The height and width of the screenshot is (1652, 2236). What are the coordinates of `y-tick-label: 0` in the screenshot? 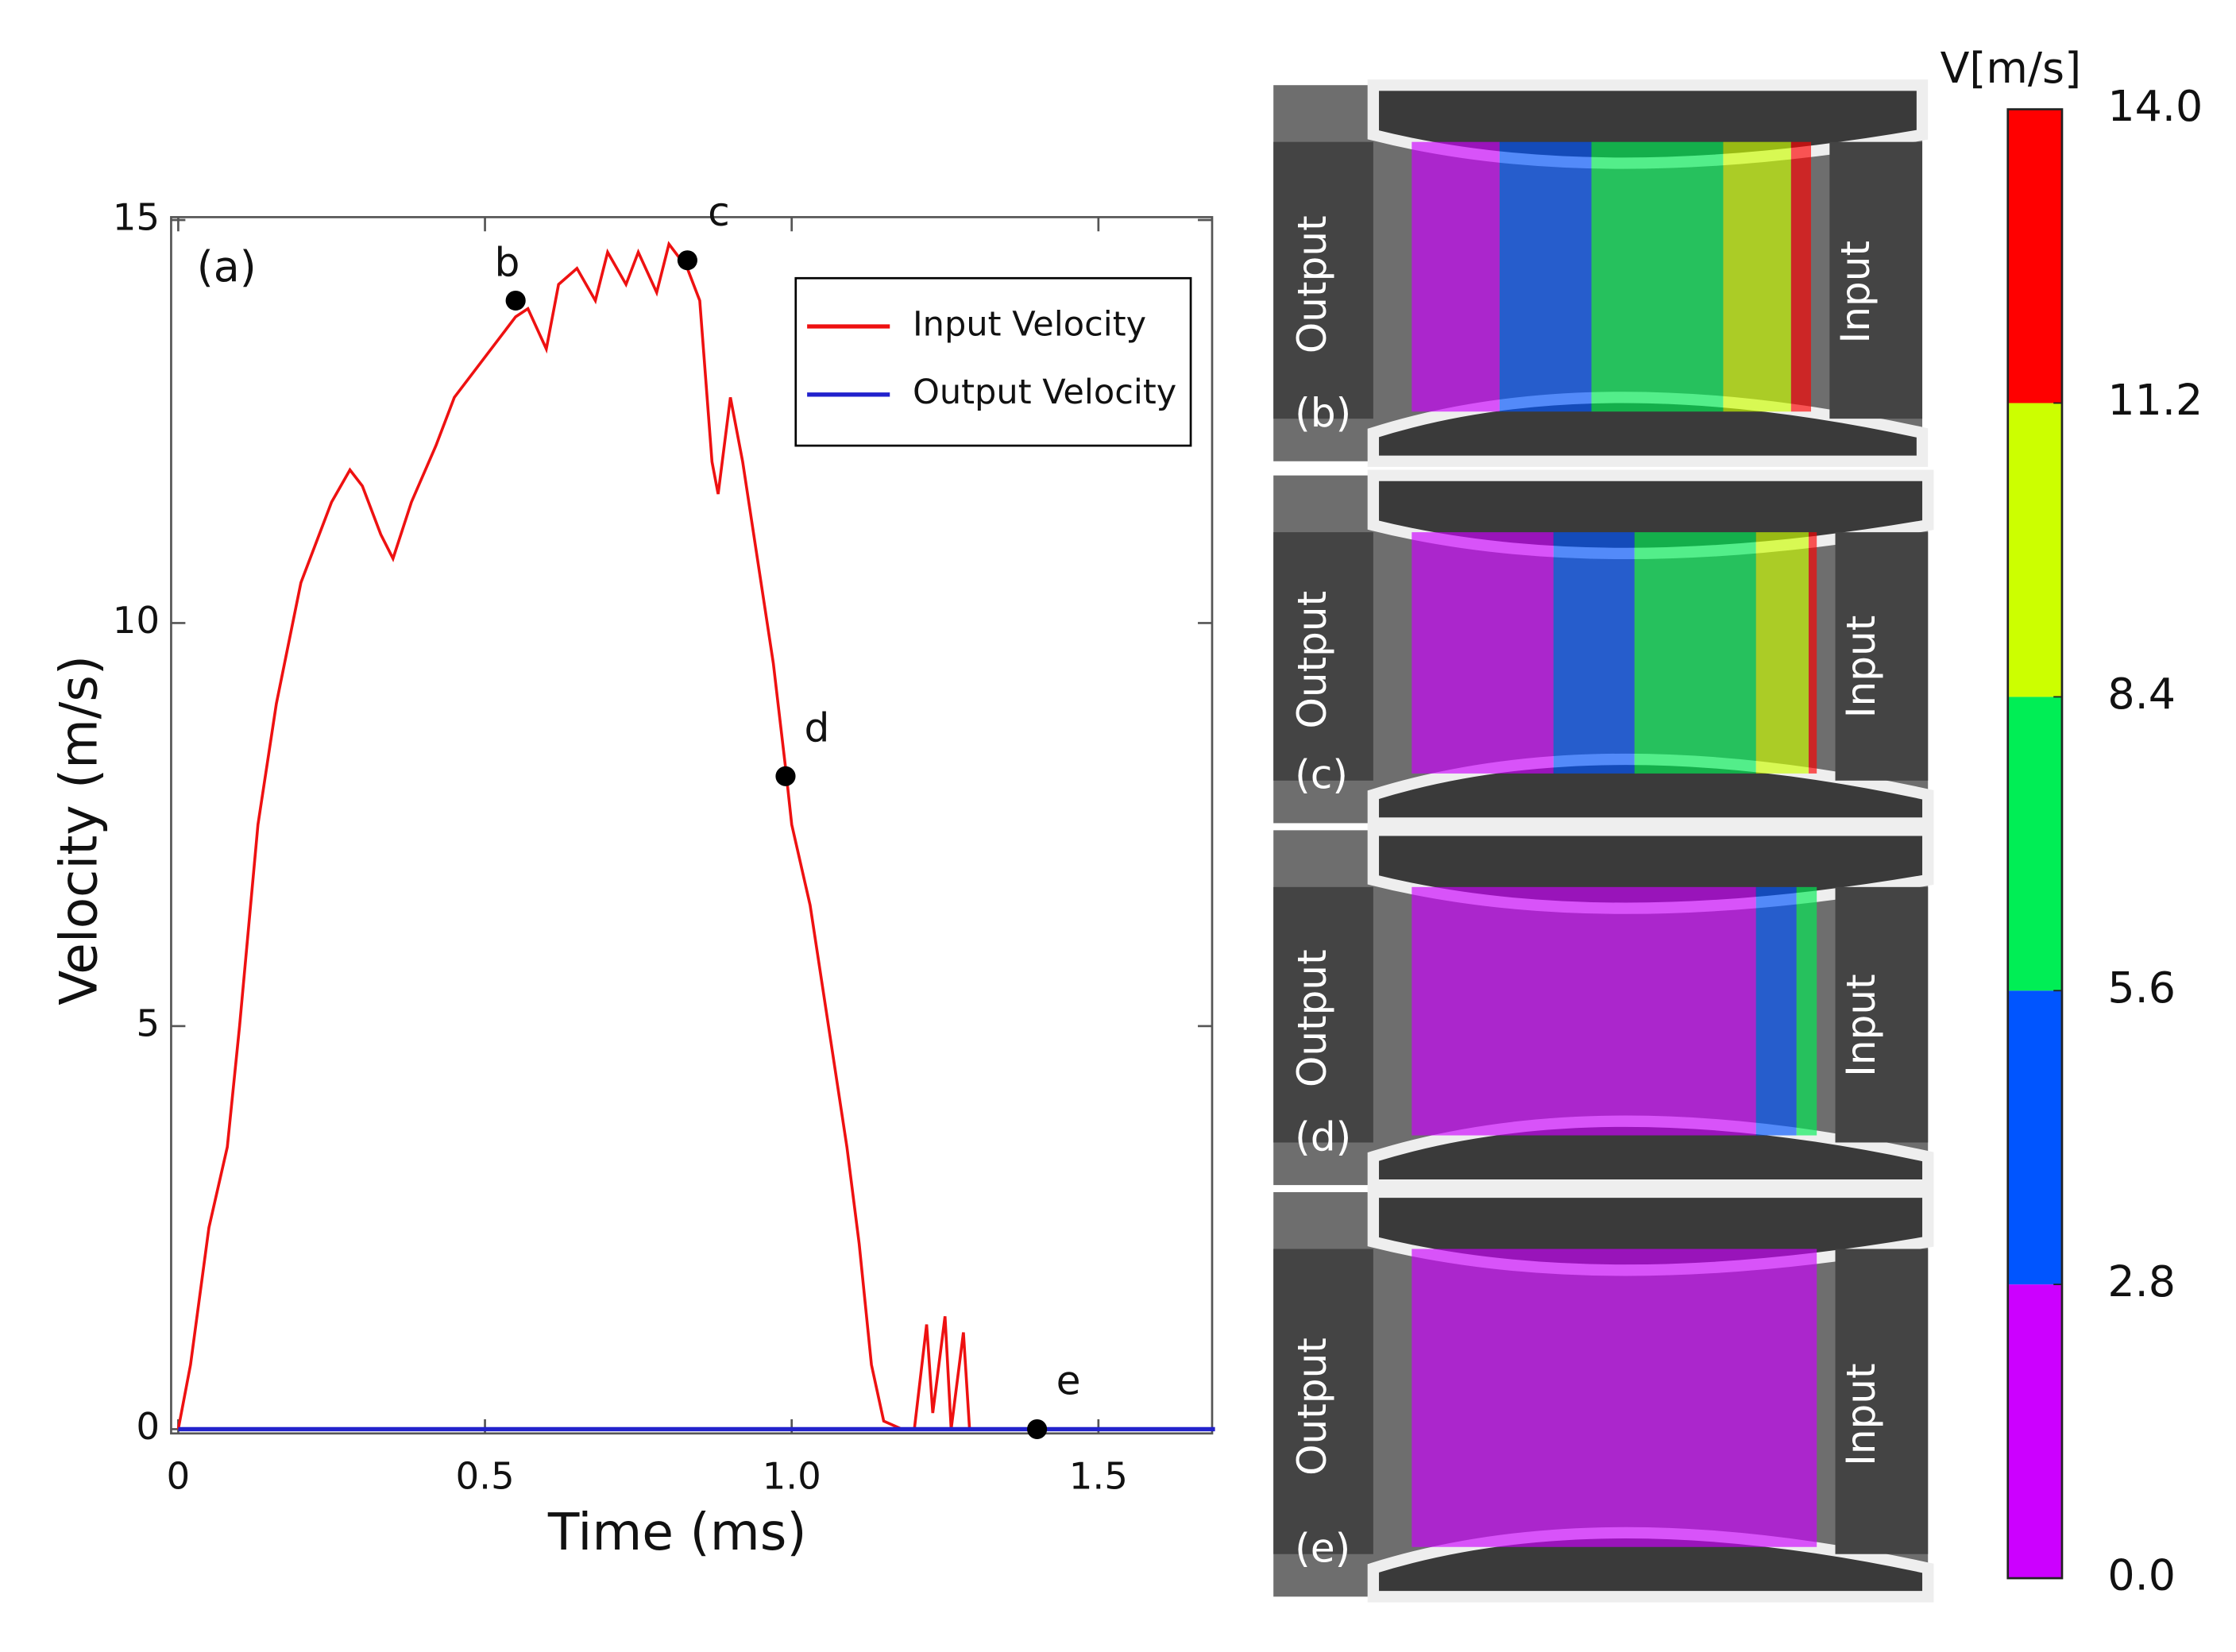 It's located at (148, 1426).